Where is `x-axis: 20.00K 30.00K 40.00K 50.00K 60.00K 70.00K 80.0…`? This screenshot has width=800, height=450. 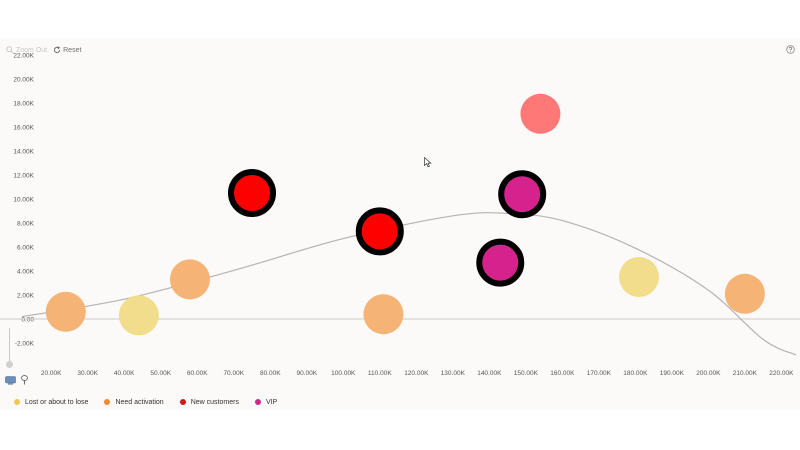 x-axis: 20.00K 30.00K 40.00K 50.00K 60.00K 70.00K 80.0… is located at coordinates (417, 373).